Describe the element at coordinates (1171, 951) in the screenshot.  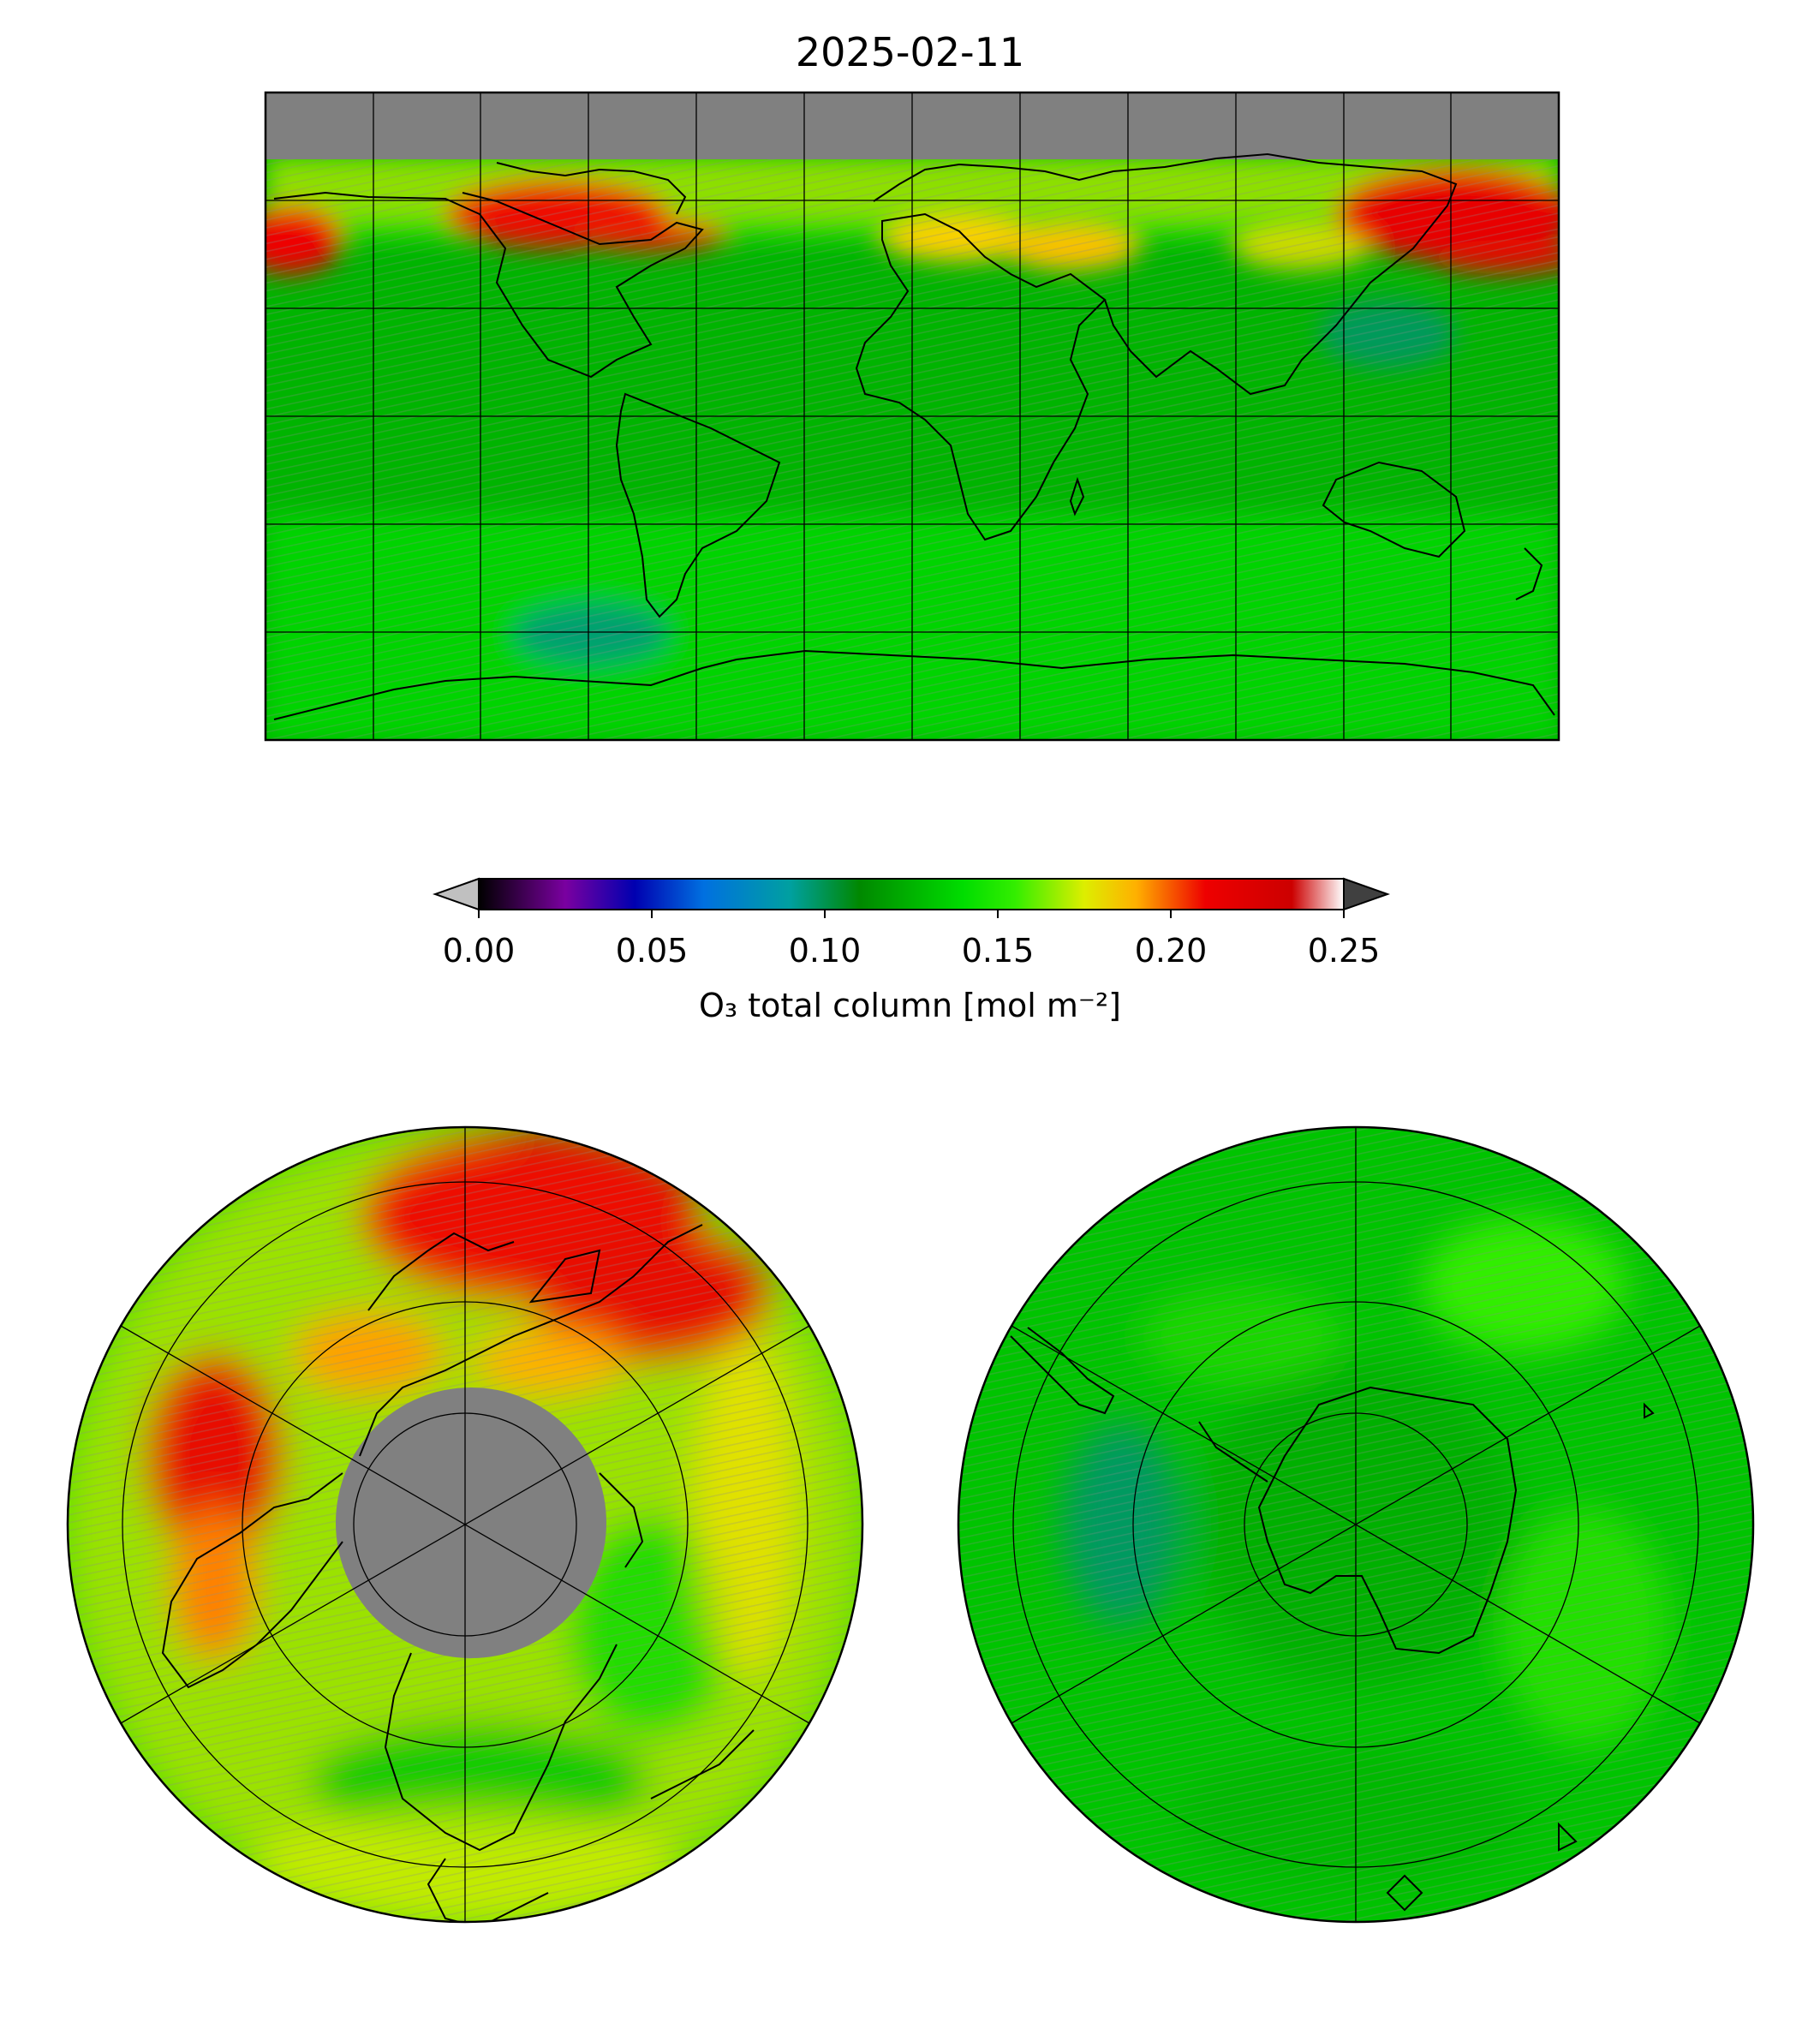
I see `colorbar-tick-label: 0.20` at that location.